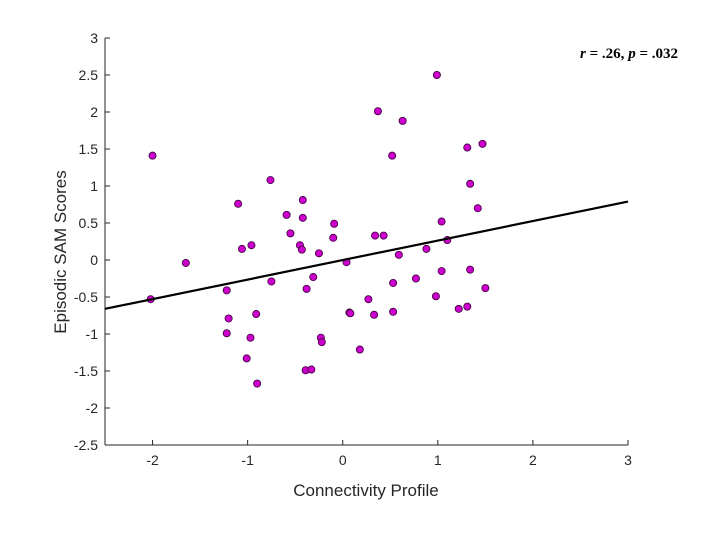 This screenshot has height=540, width=720. Describe the element at coordinates (583, 54) in the screenshot. I see `r-symbol: r` at that location.